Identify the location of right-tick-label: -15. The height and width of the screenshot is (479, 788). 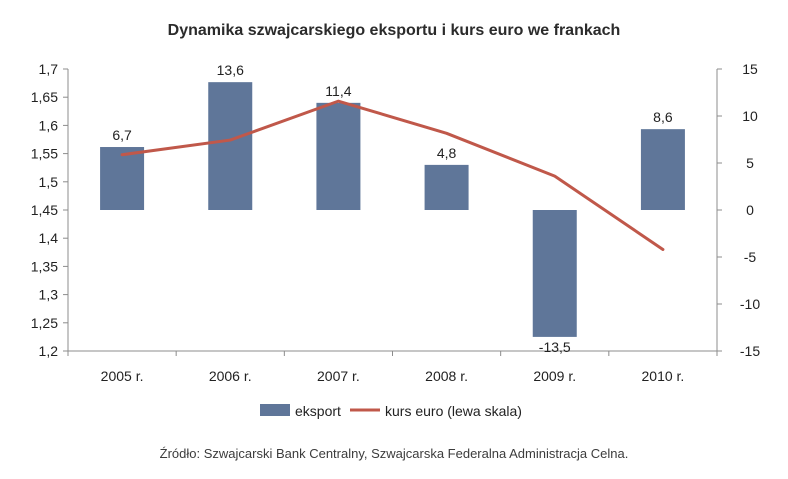
(750, 351).